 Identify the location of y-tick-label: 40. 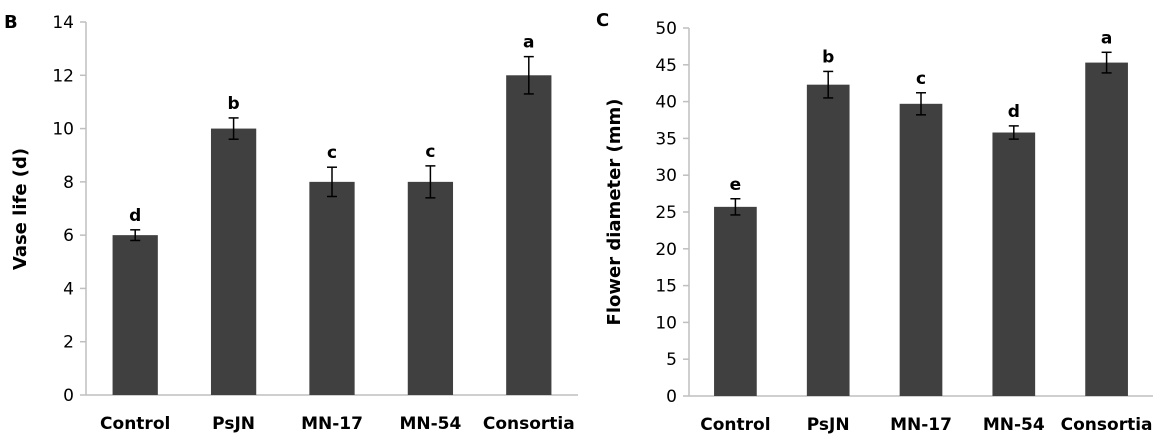
(666, 103).